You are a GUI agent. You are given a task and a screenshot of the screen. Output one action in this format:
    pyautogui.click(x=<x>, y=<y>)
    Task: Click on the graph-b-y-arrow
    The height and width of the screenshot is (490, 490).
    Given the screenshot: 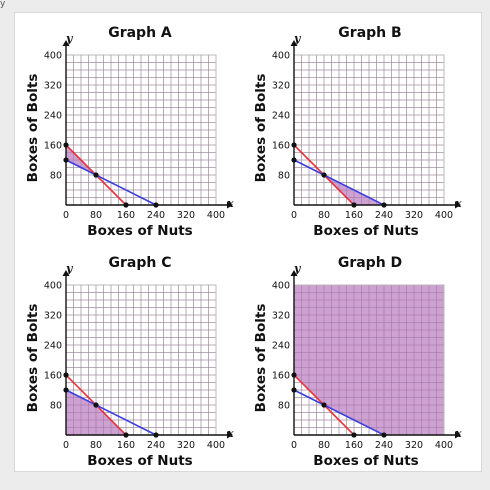 What is the action you would take?
    pyautogui.click(x=294, y=43)
    